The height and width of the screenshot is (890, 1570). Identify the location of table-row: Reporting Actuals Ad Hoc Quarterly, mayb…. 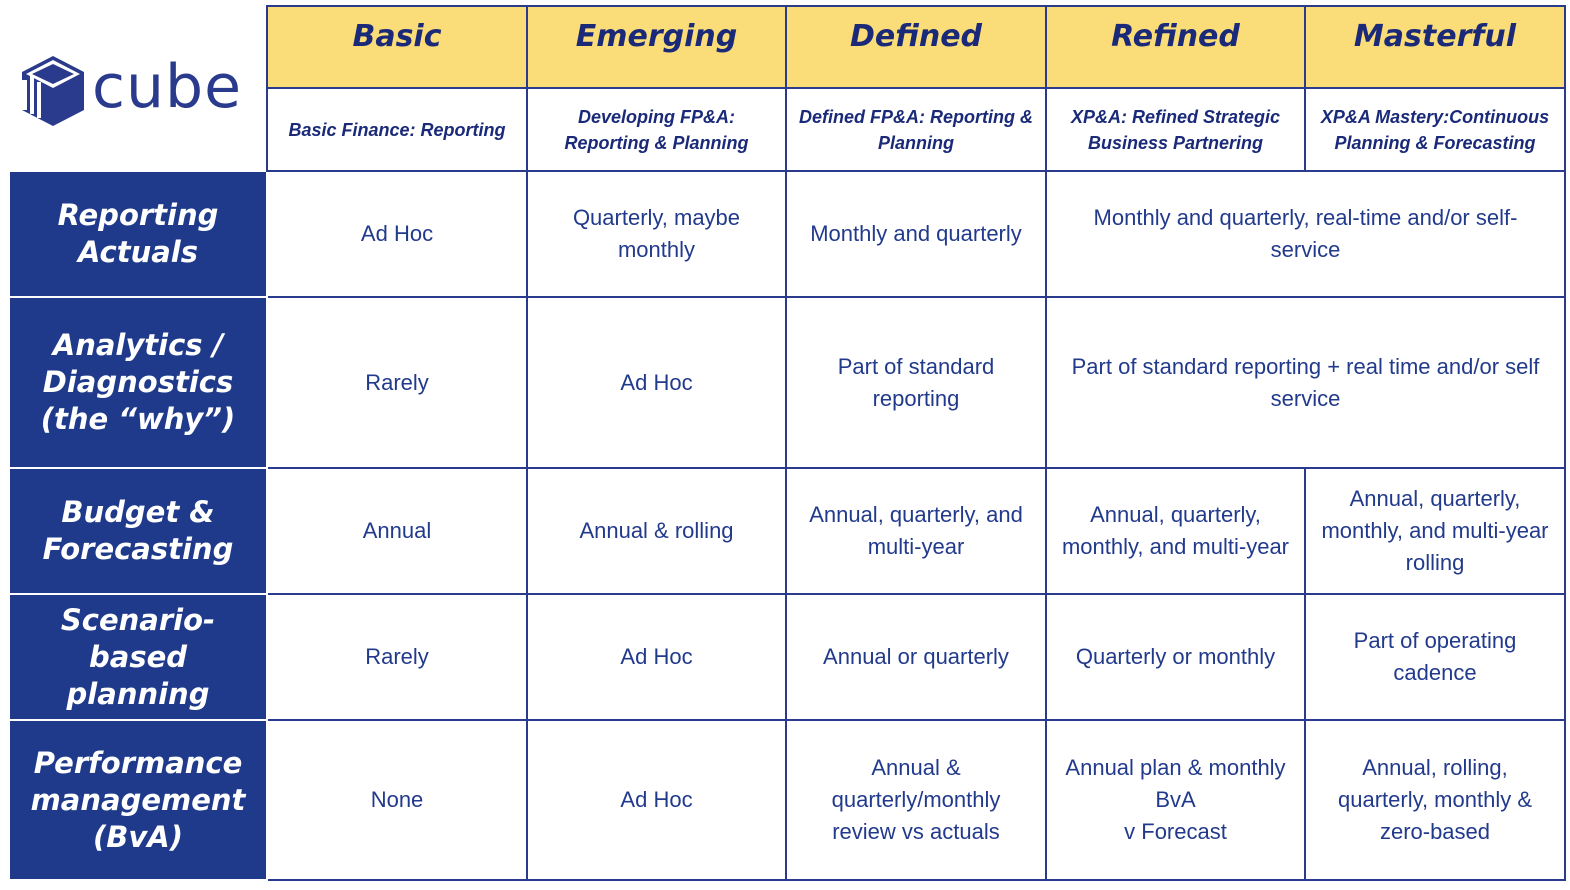
(787, 234).